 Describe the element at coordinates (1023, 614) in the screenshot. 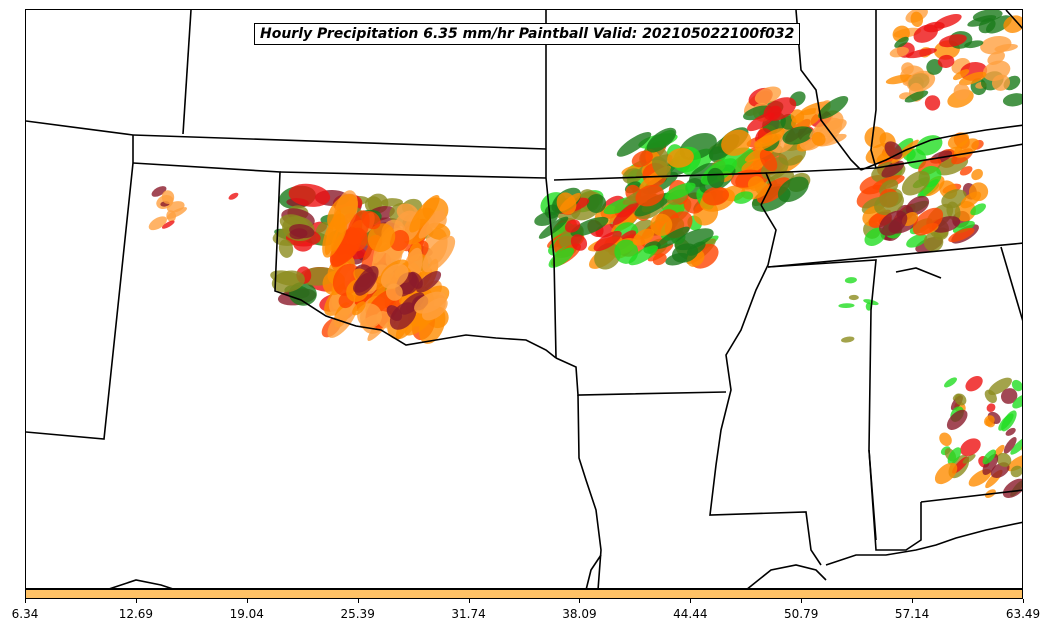

I see `colorbar-tick-label: 63.49` at that location.